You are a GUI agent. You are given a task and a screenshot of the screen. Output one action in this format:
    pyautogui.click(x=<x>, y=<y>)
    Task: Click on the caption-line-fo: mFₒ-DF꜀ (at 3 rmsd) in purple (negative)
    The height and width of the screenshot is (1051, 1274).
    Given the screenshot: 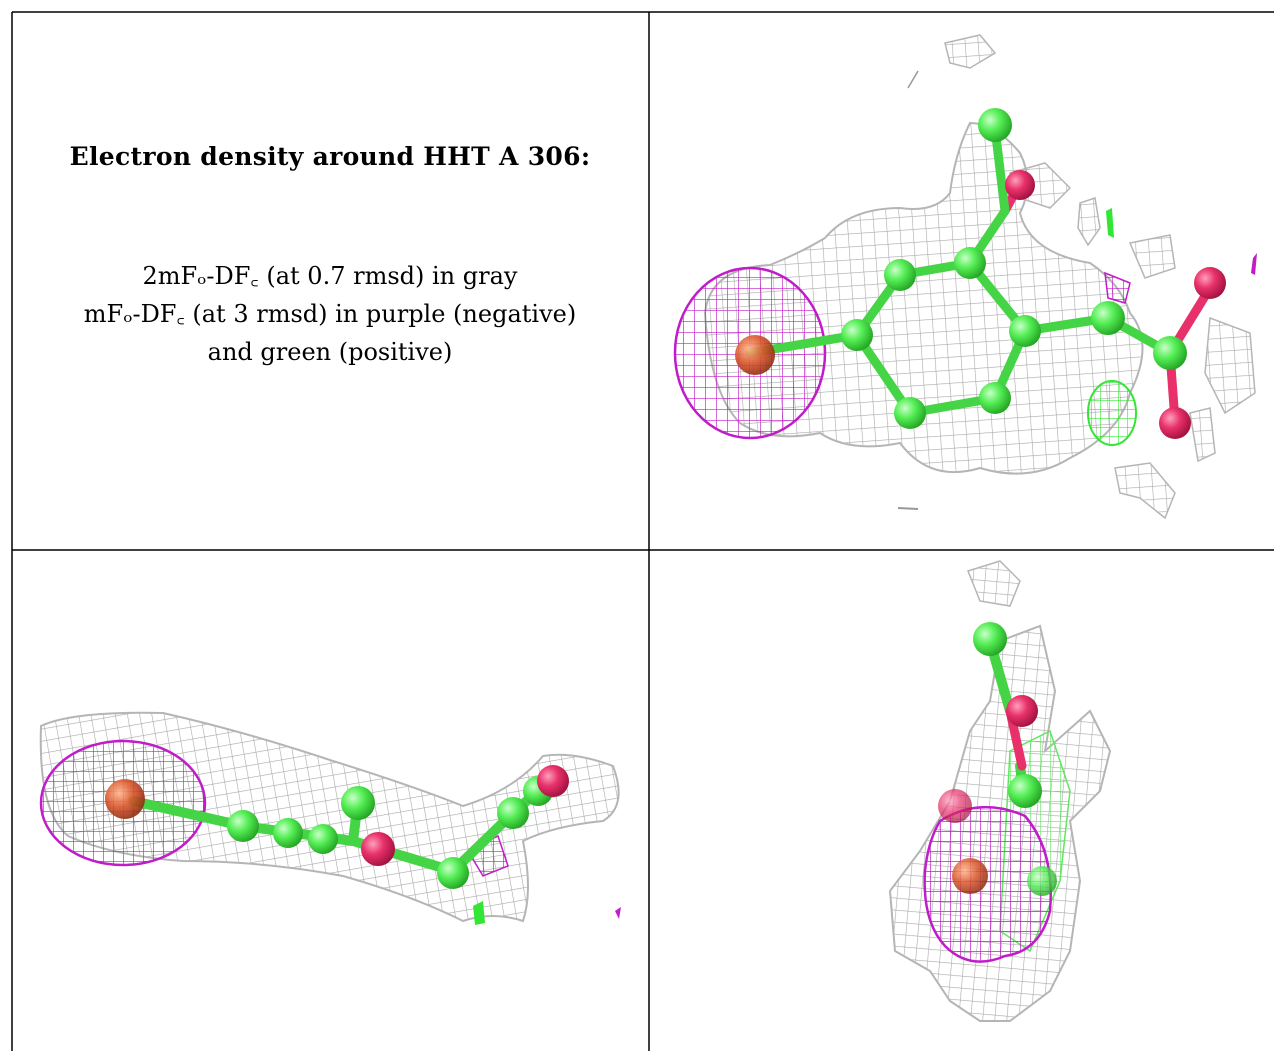 What is the action you would take?
    pyautogui.click(x=330, y=314)
    